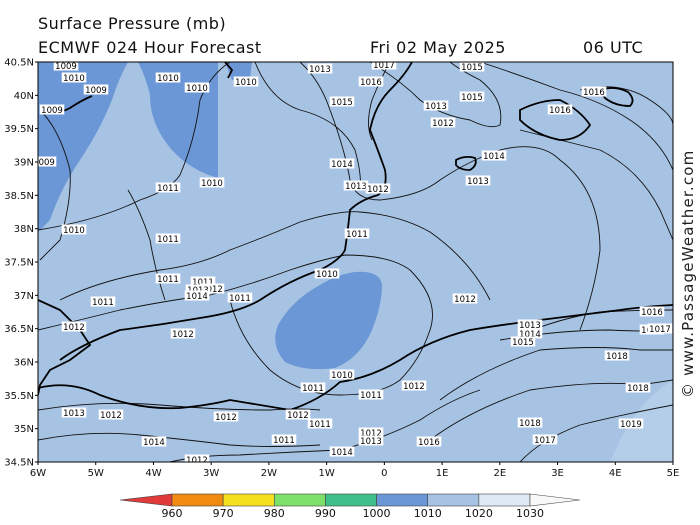  What do you see at coordinates (466, 163) in the screenshot?
I see `ibiza-coast` at bounding box center [466, 163].